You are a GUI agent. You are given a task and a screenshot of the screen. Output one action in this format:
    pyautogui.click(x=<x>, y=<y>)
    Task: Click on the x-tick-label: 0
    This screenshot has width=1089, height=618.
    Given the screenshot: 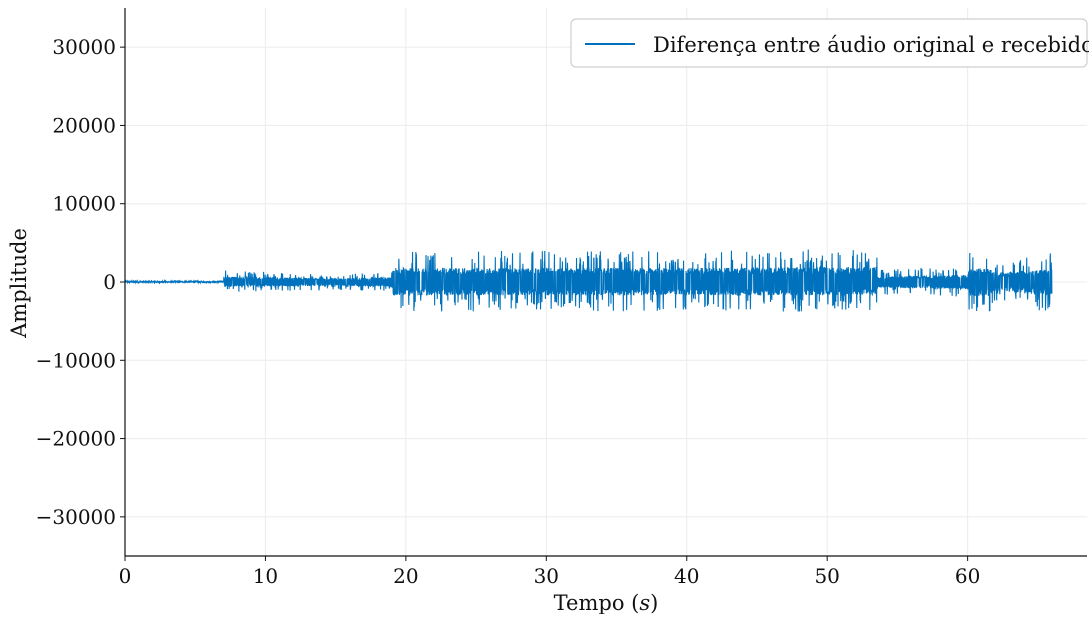 What is the action you would take?
    pyautogui.click(x=125, y=576)
    